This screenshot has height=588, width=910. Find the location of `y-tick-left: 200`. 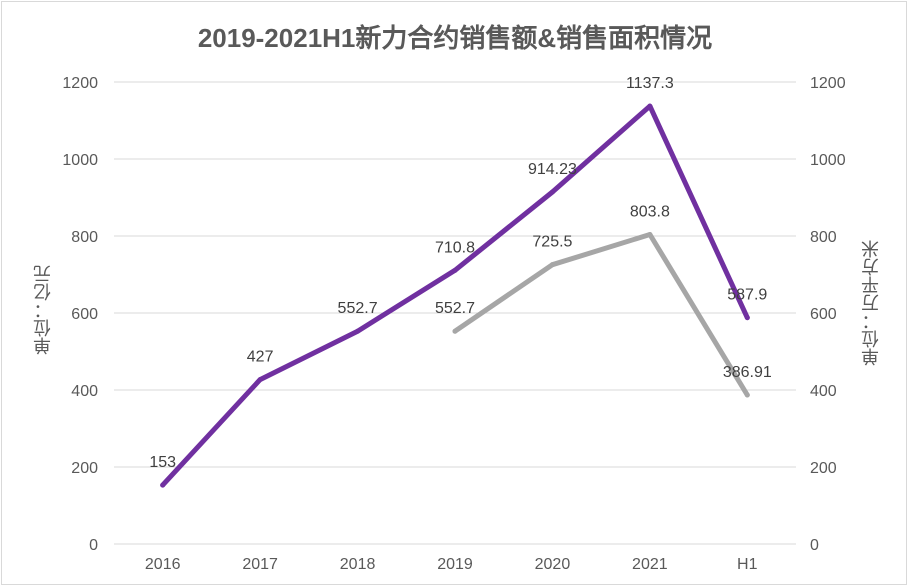

y-tick-left: 200 is located at coordinates (84, 468).